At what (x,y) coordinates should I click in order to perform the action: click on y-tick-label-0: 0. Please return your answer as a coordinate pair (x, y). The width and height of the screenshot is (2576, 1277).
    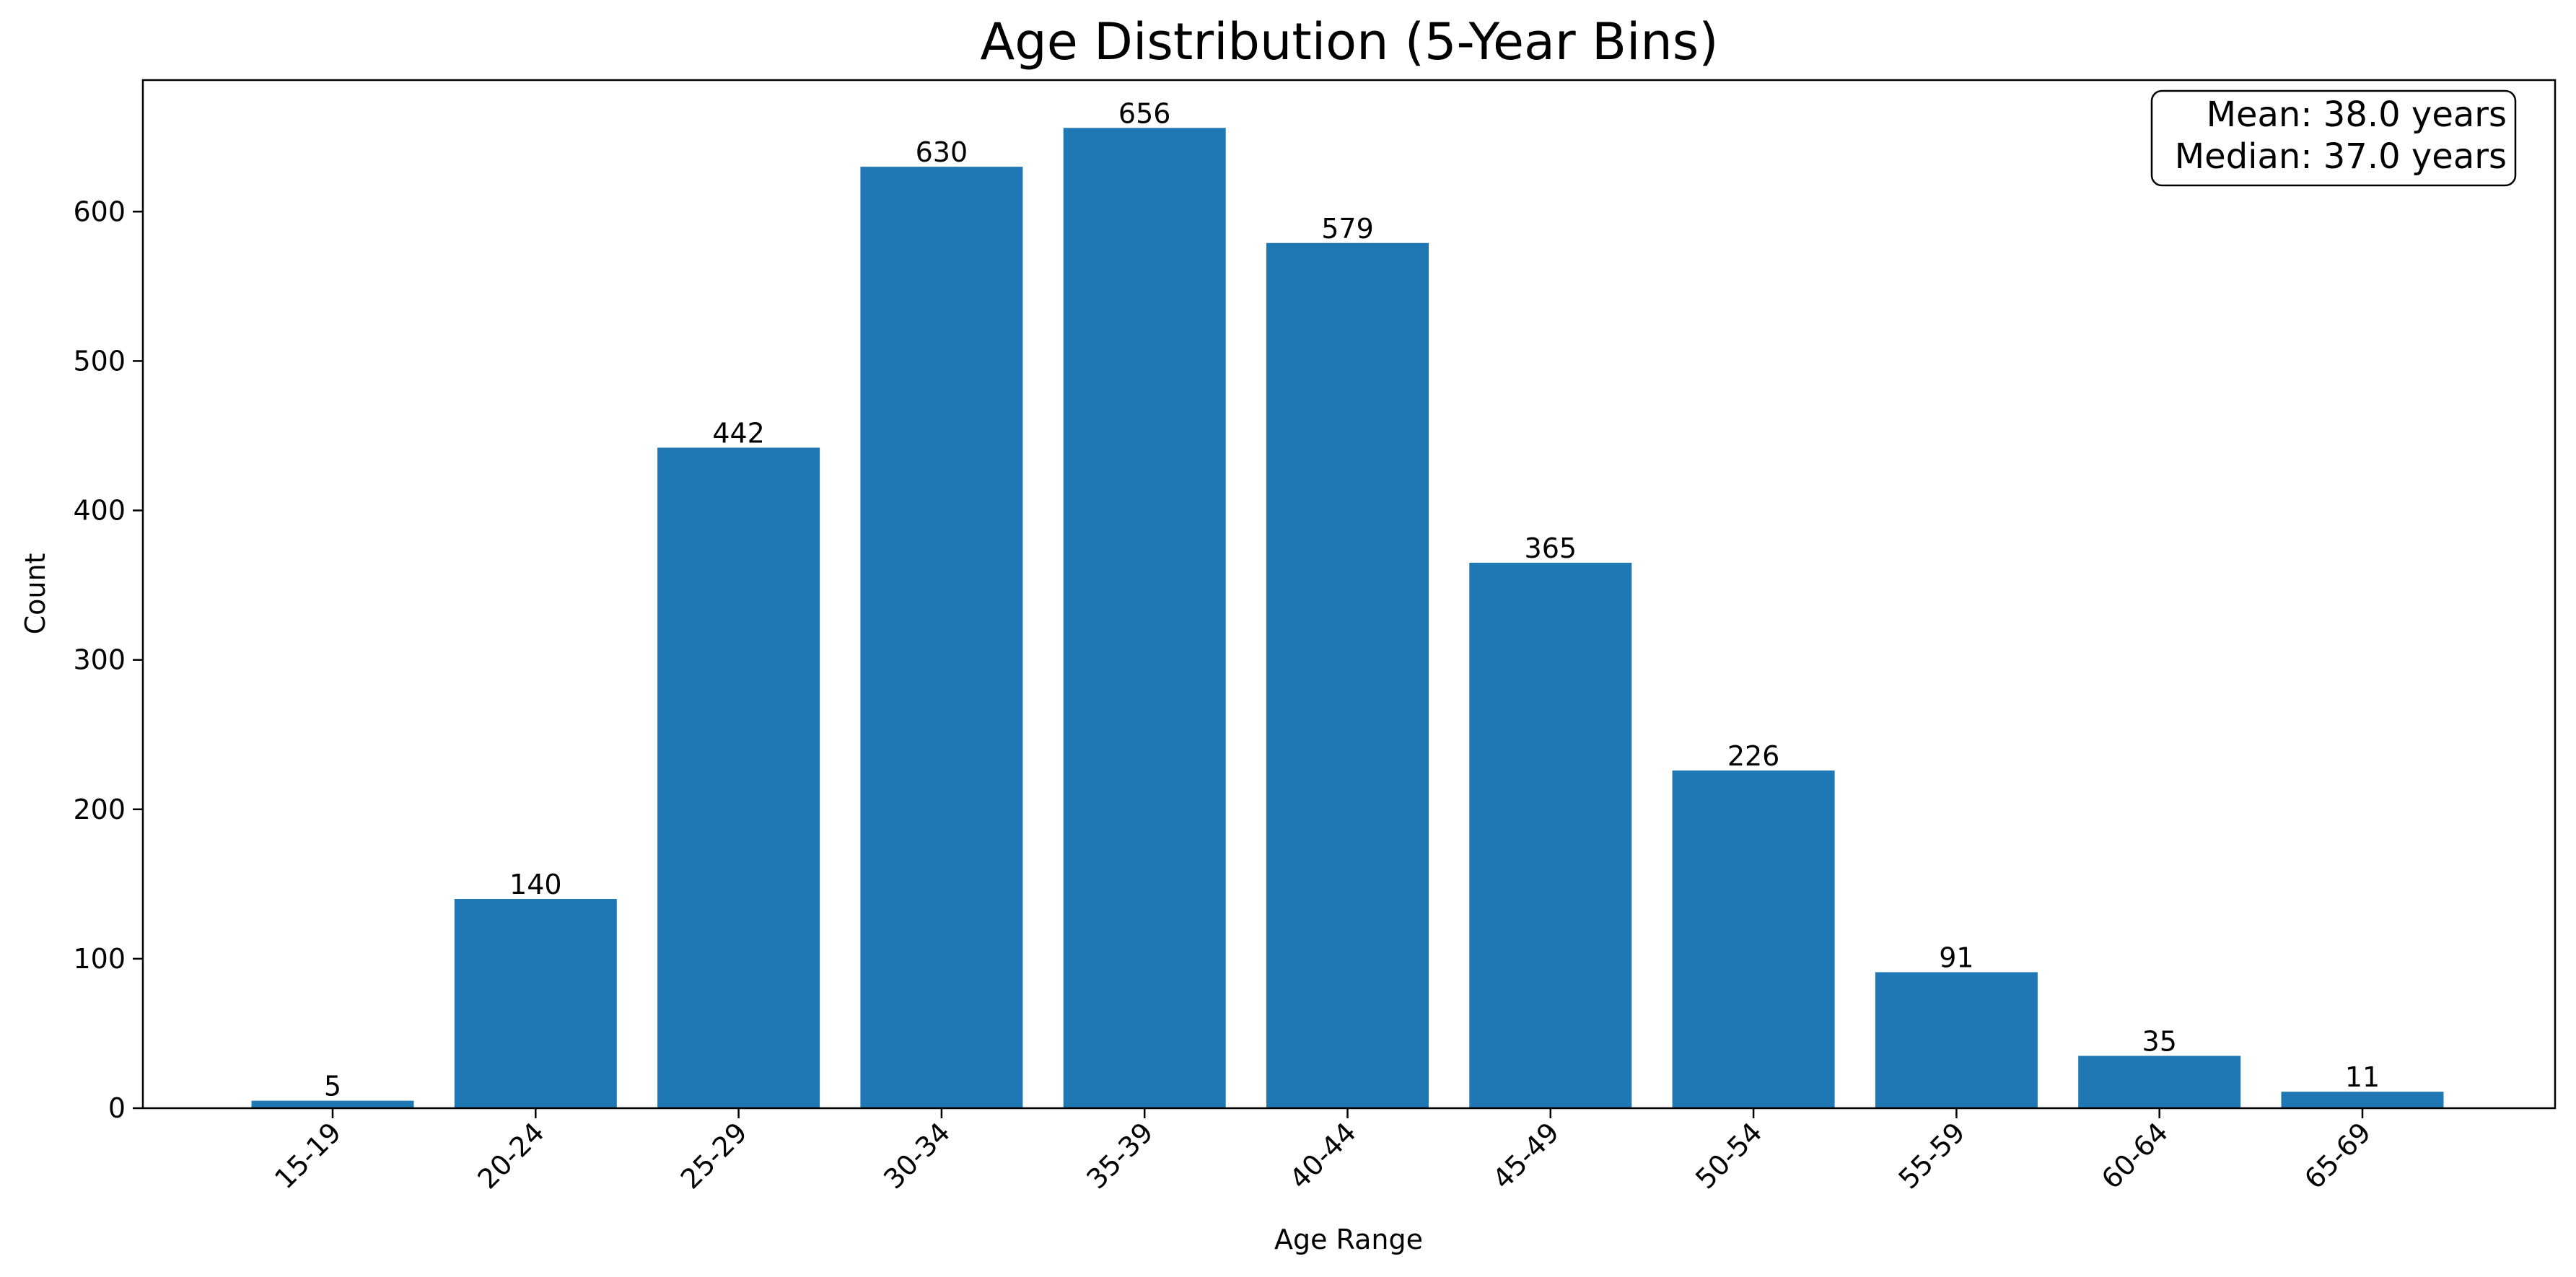
    Looking at the image, I should click on (117, 1108).